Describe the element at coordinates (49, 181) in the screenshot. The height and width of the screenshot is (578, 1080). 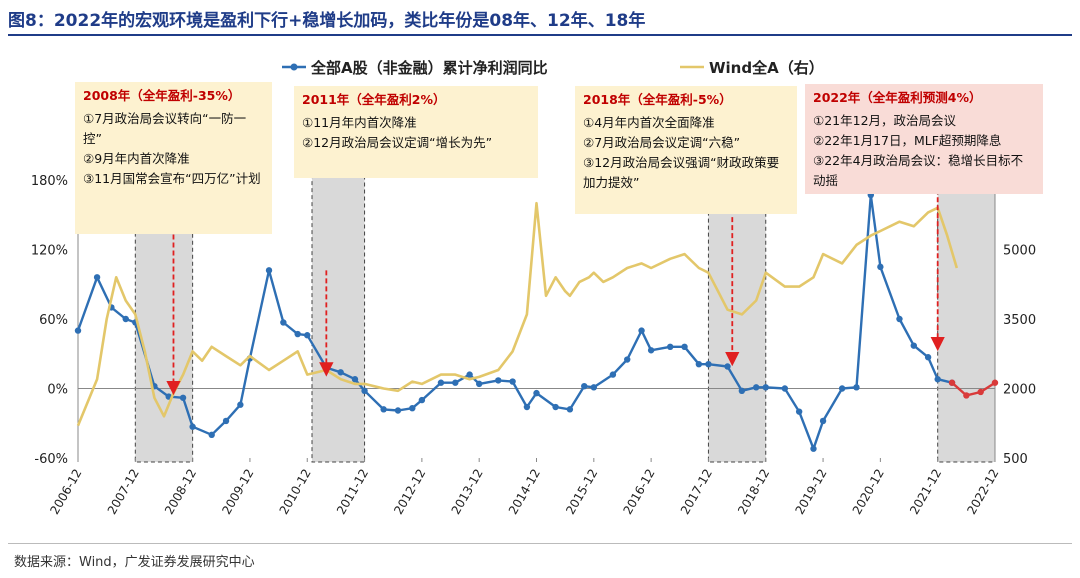
I see `y-left-tick: 180%` at that location.